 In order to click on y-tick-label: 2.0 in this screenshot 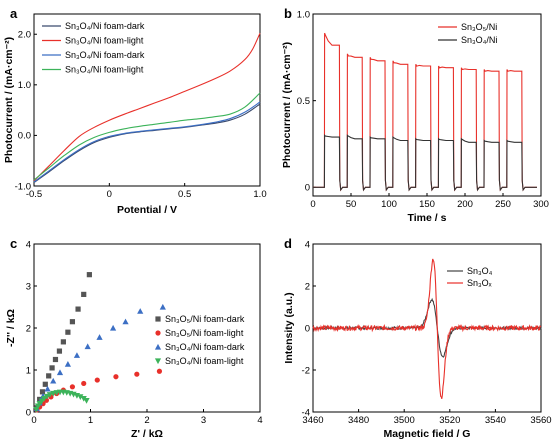, I will do `click(24, 35)`.